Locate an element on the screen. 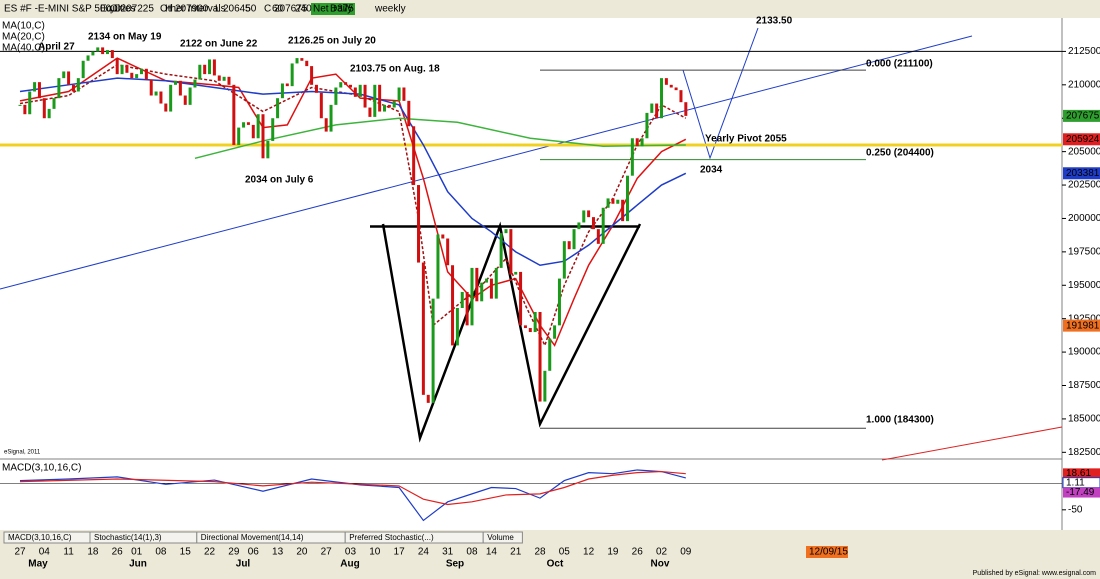 The height and width of the screenshot is (579, 1100). x-tick-label: 17 is located at coordinates (400, 552).